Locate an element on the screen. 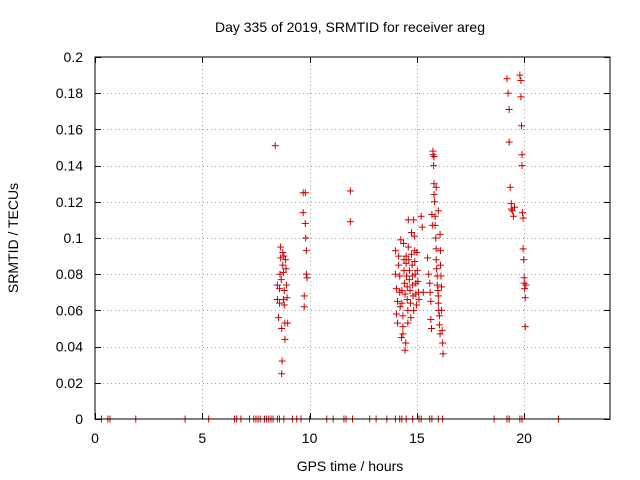  y-tick-label: 0.12 is located at coordinates (69, 202).